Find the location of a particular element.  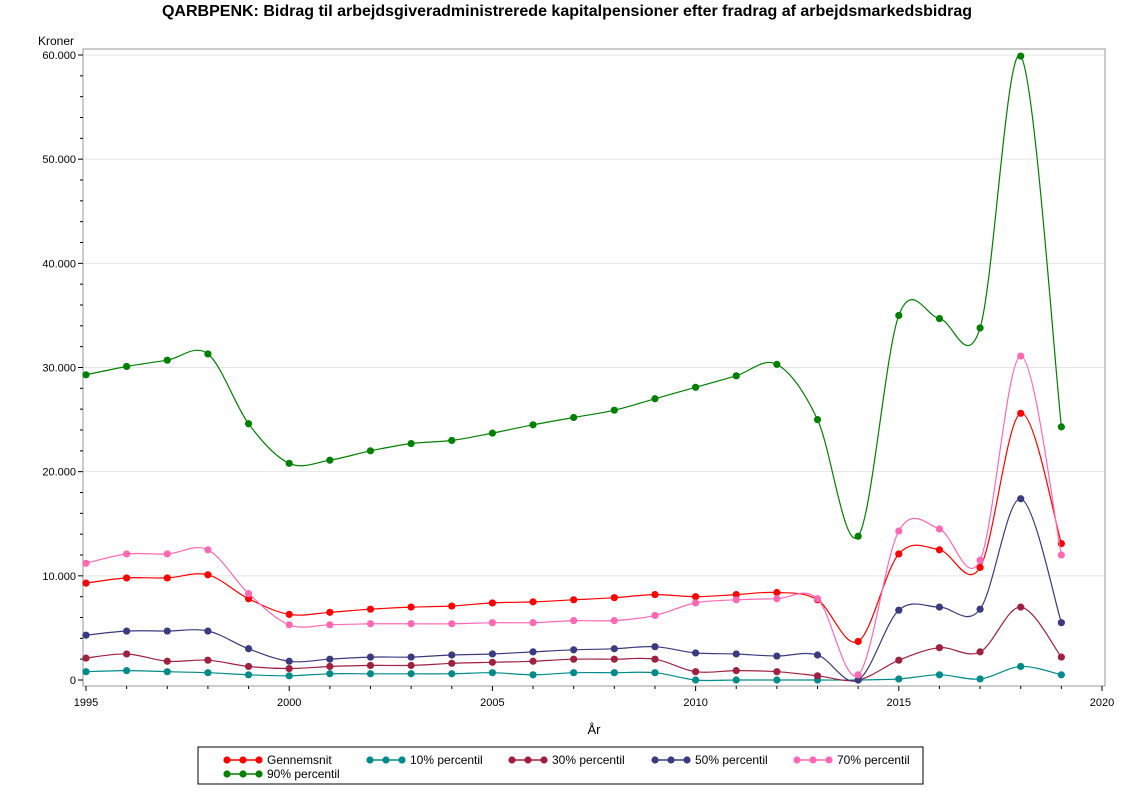

x-tick-label: 2010 is located at coordinates (695, 703).